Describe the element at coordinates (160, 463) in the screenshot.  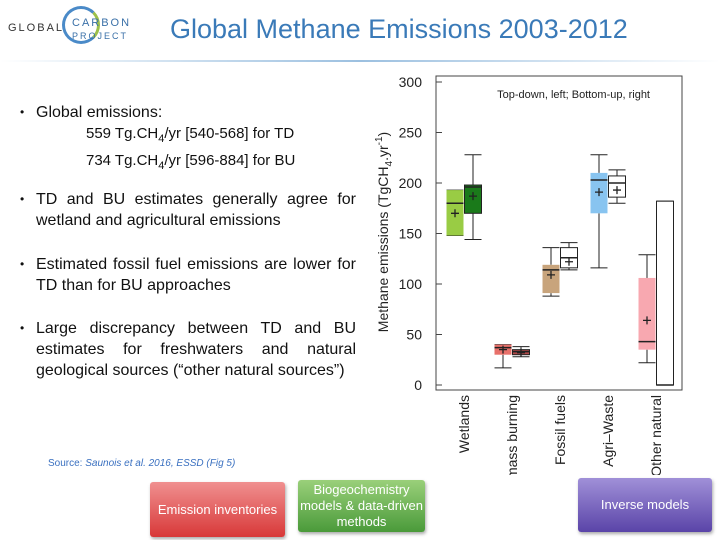
I see `source-ref: Saunois et al. 2016, ESSD (Fig 5)` at that location.